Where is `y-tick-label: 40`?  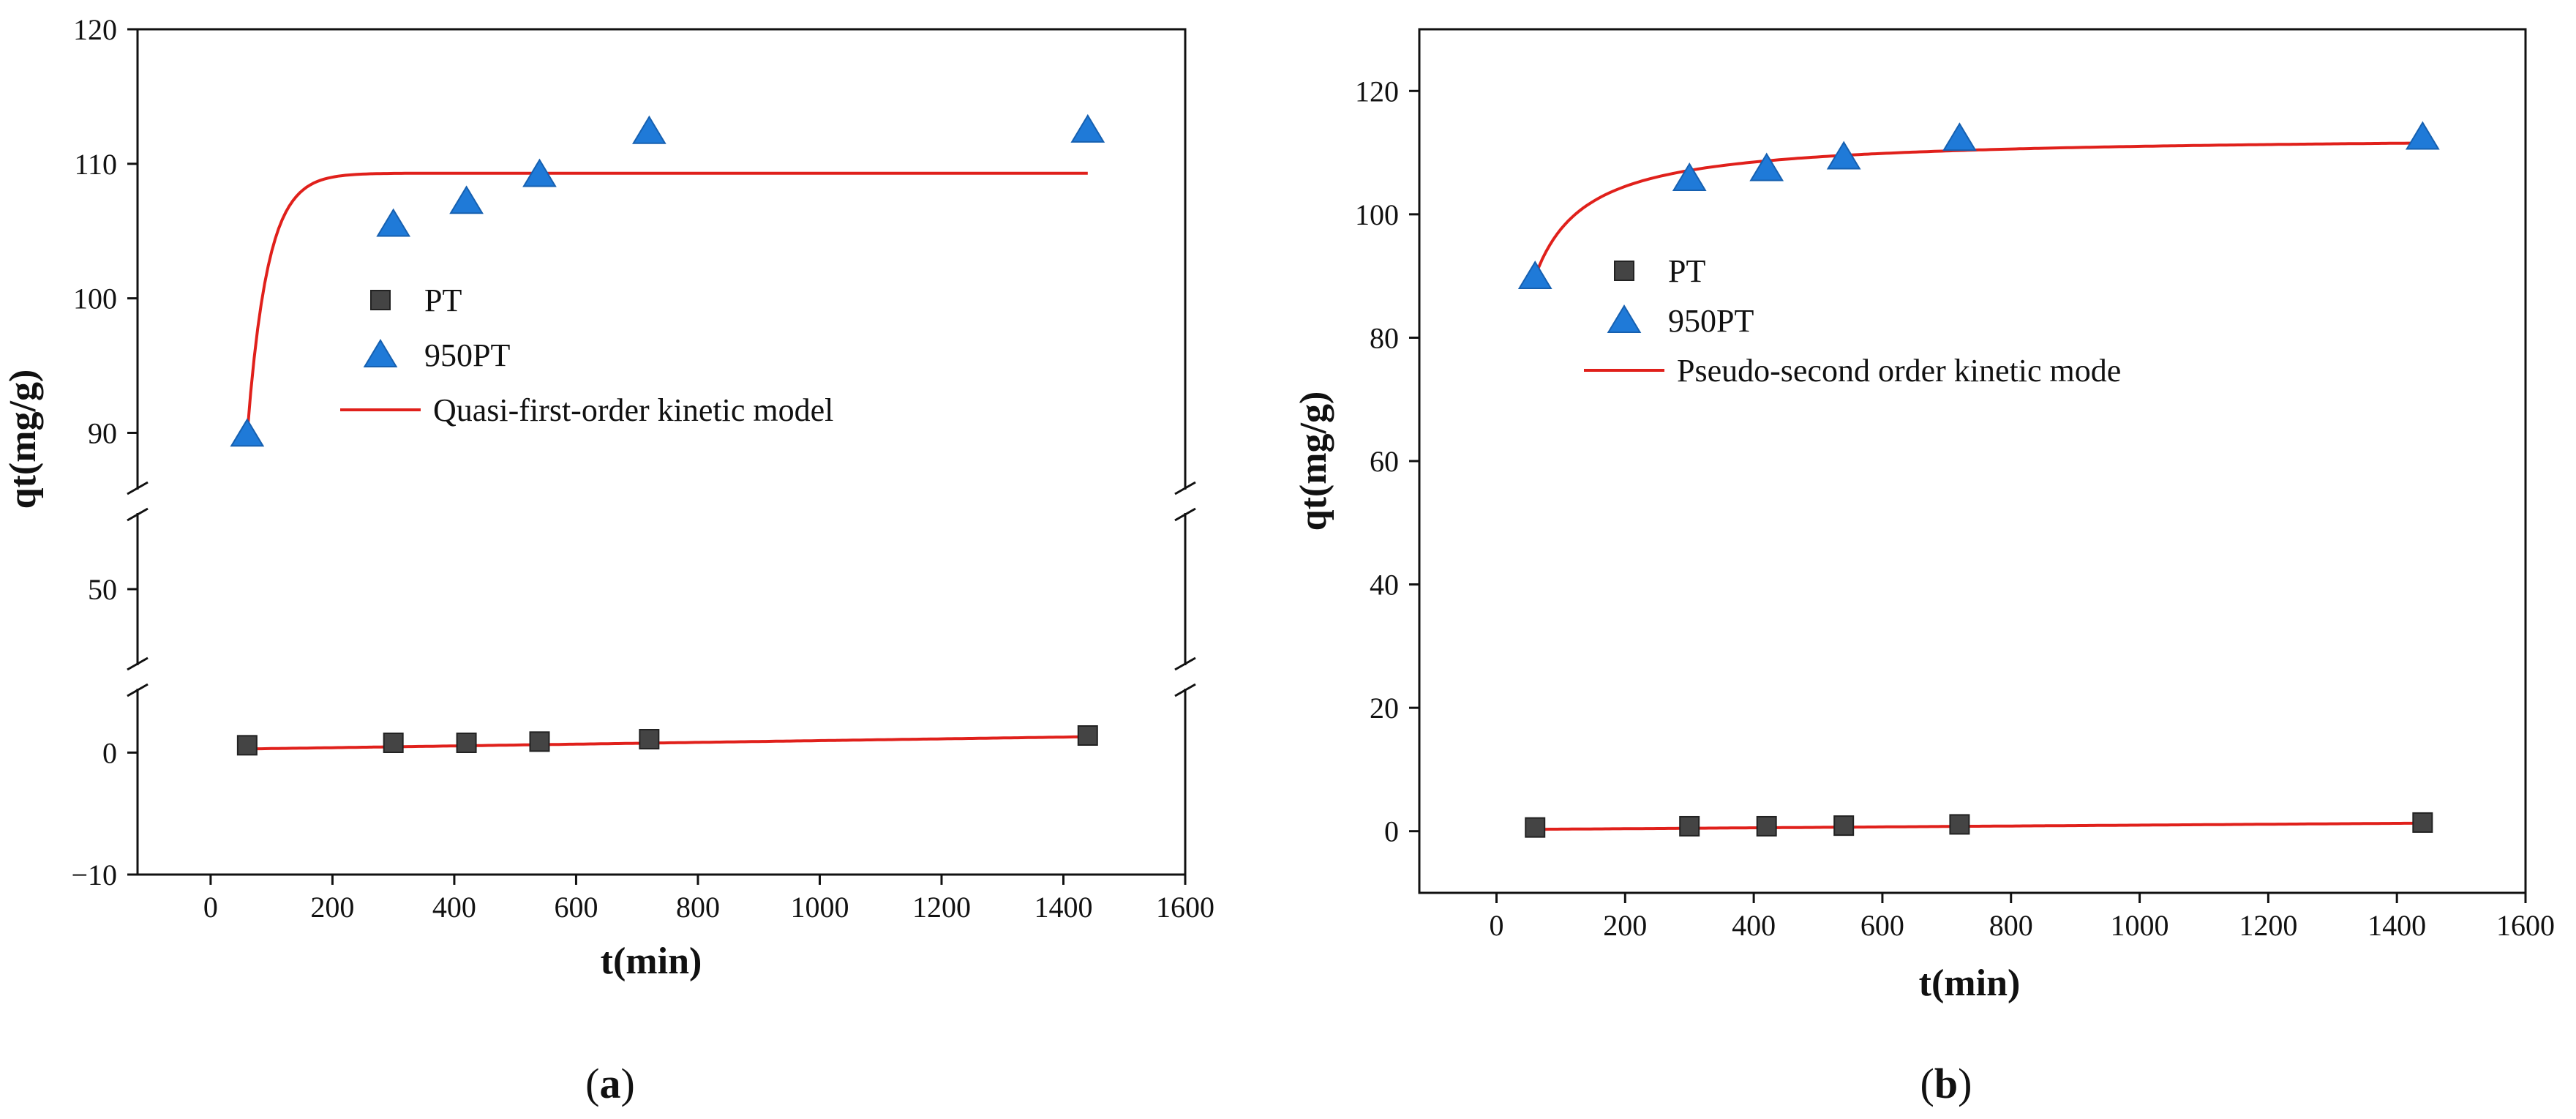 y-tick-label: 40 is located at coordinates (1384, 585).